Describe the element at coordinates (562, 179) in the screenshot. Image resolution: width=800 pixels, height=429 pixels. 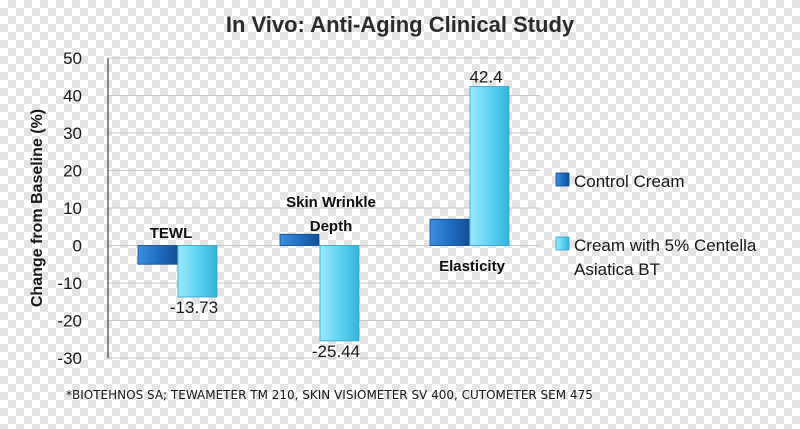
I see `legend-swatch-control` at that location.